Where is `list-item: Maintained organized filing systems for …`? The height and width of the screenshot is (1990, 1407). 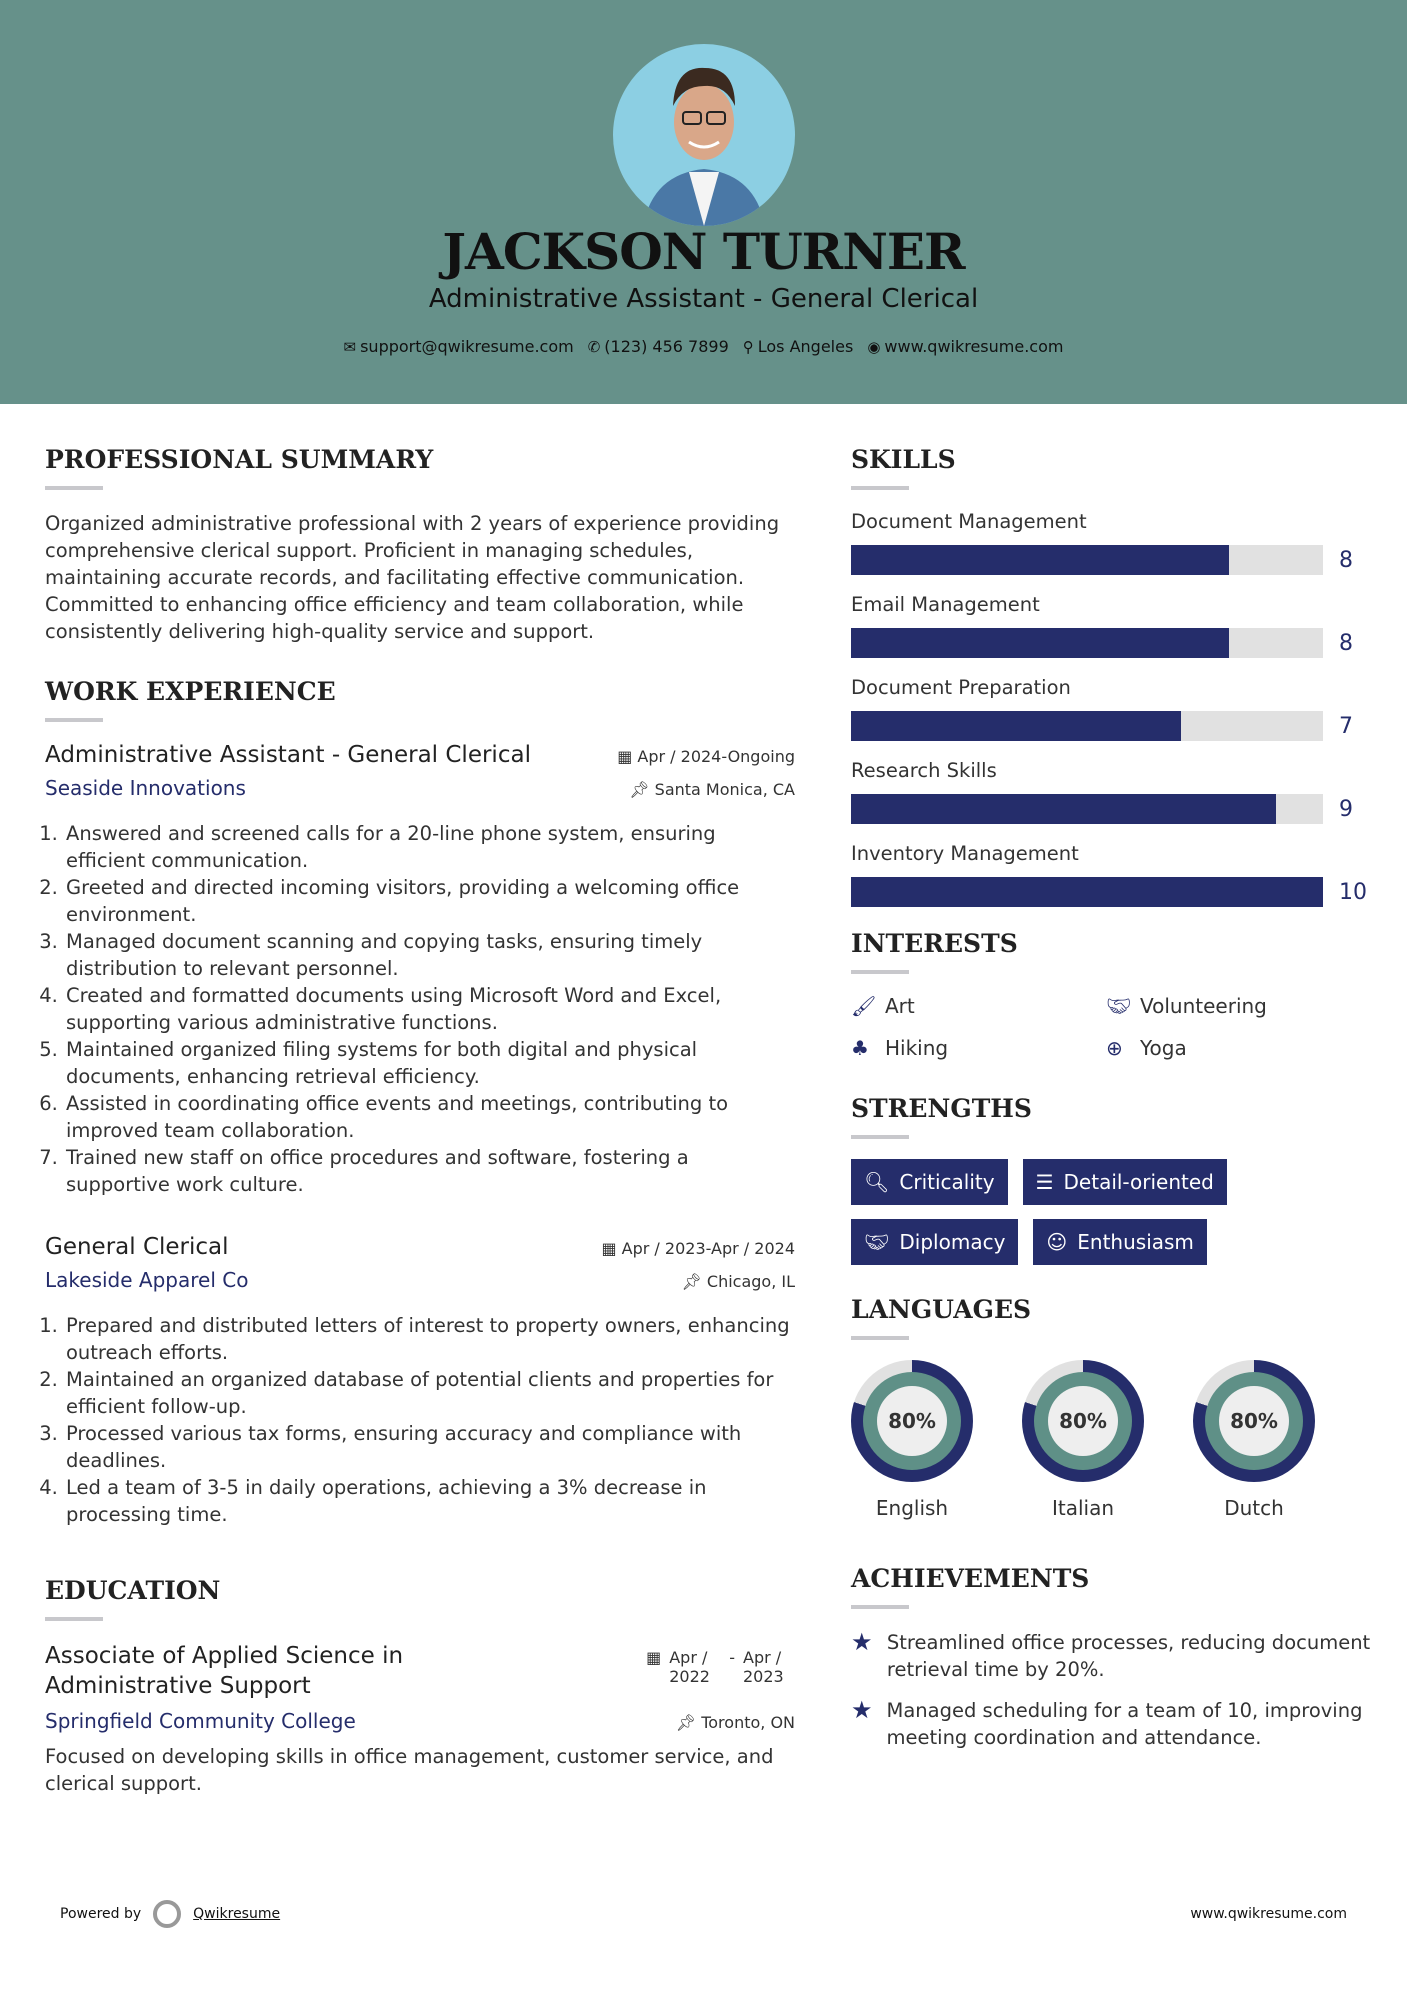
list-item: Maintained organized filing systems for … is located at coordinates (429, 1063).